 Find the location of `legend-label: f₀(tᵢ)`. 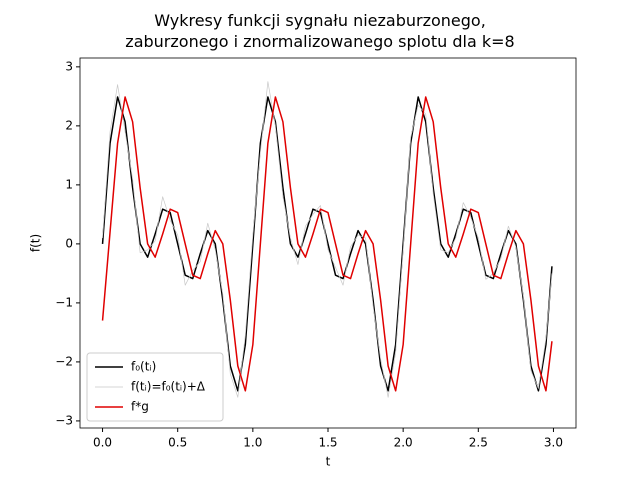

legend-label: f₀(tᵢ) is located at coordinates (143, 367).